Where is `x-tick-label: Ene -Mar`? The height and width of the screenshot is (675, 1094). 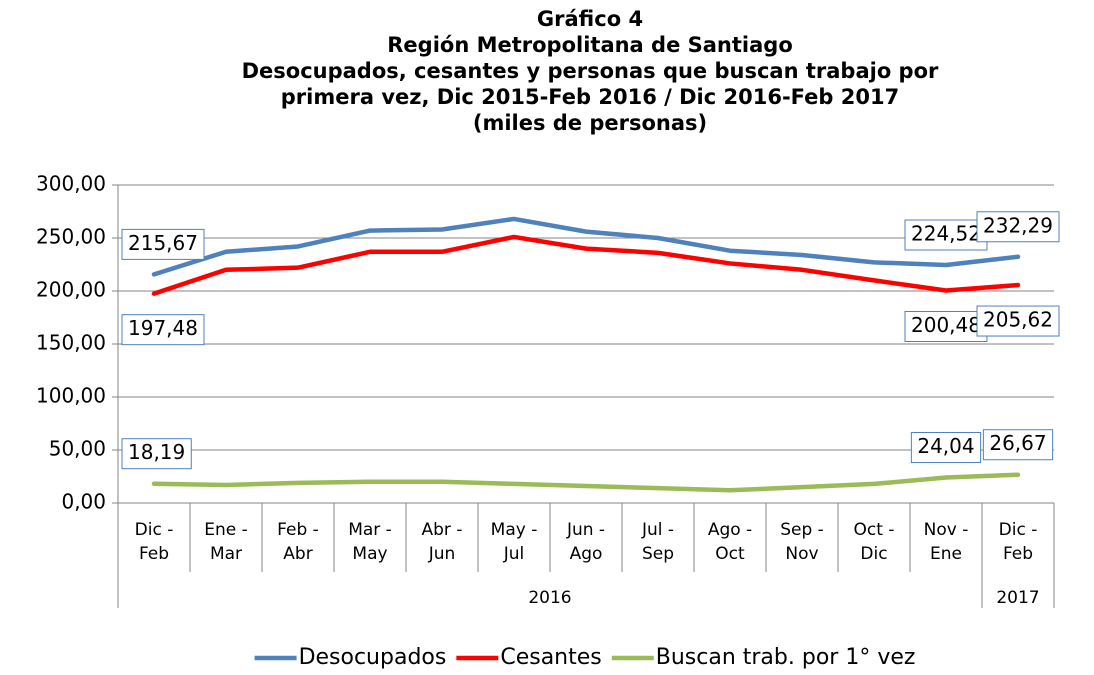 x-tick-label: Ene -Mar is located at coordinates (226, 542).